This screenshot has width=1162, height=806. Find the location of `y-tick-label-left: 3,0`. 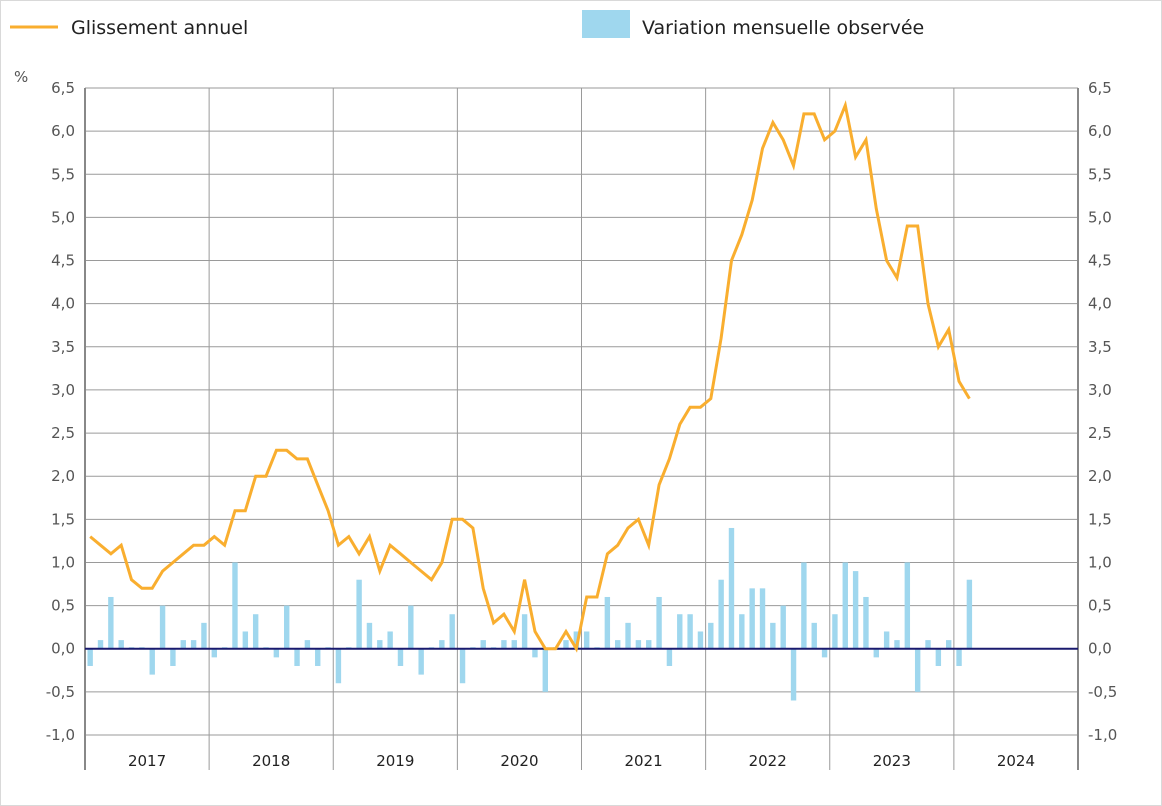

y-tick-label-left: 3,0 is located at coordinates (63, 390).